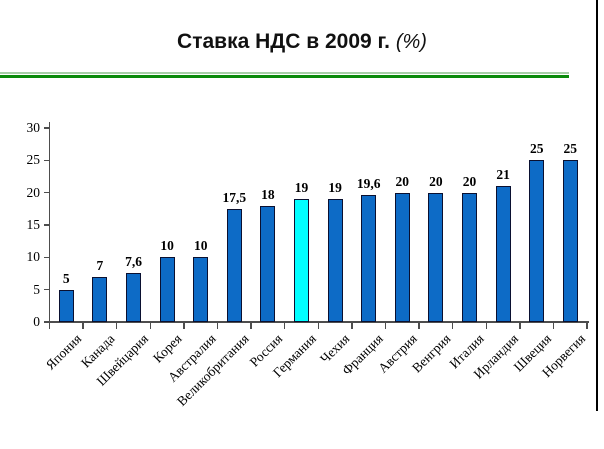  Describe the element at coordinates (503, 175) in the screenshot. I see `bar-value-label: 21` at that location.